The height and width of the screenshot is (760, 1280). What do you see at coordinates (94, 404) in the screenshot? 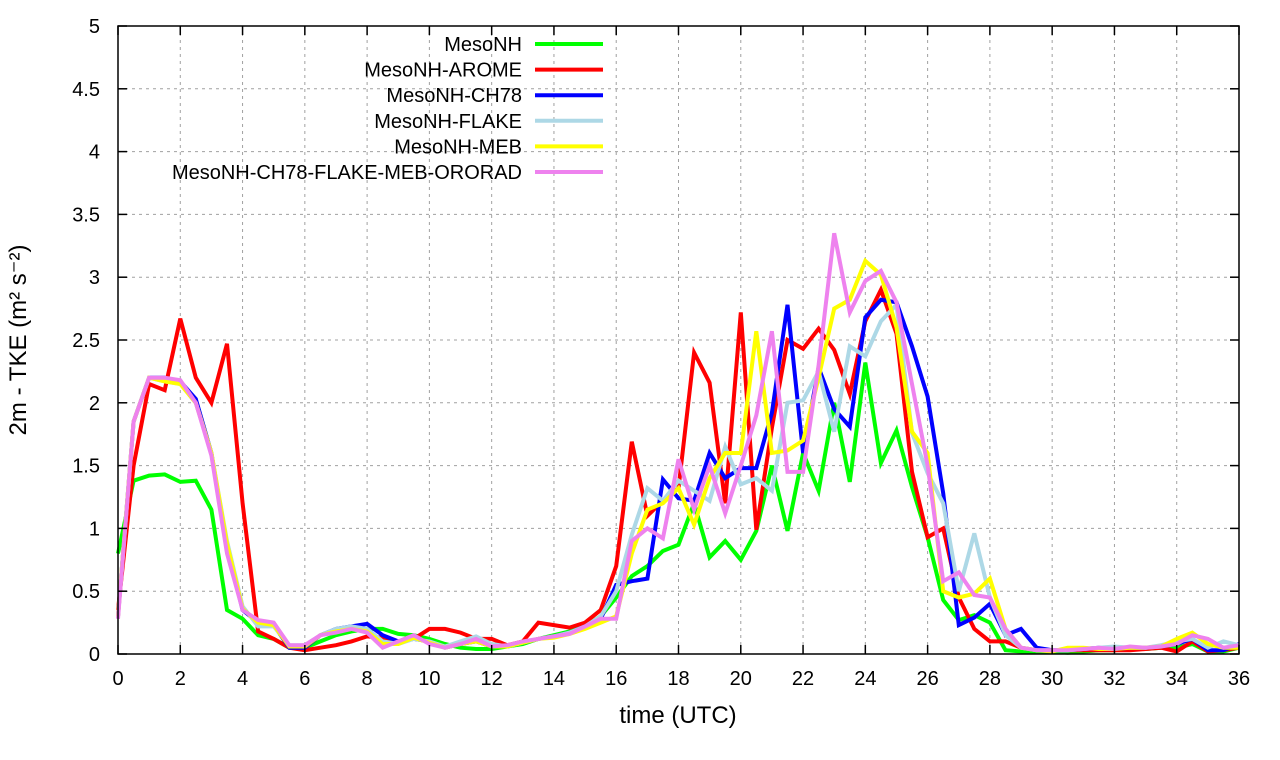
I see `y-tick-label: 2` at bounding box center [94, 404].